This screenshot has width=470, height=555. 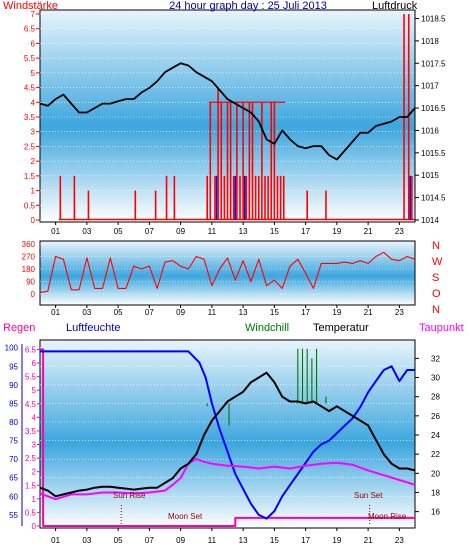 I want to click on legend-temperature: Temperatur, so click(x=341, y=328).